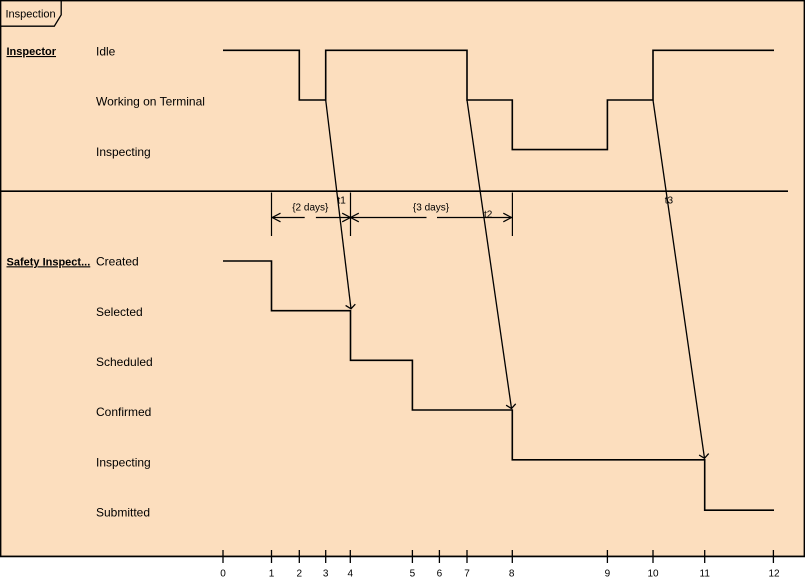 The image size is (805, 579). What do you see at coordinates (117, 262) in the screenshot?
I see `svg-text: Created` at bounding box center [117, 262].